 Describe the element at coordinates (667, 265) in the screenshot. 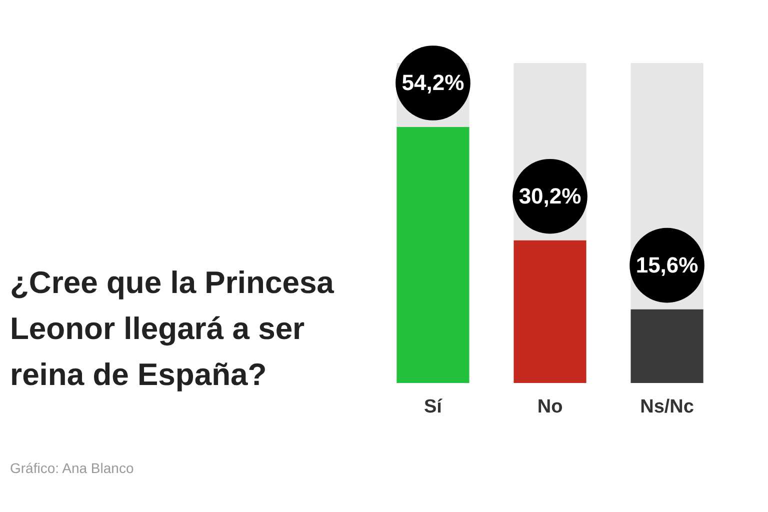

I see `data-label: 15,6%` at that location.